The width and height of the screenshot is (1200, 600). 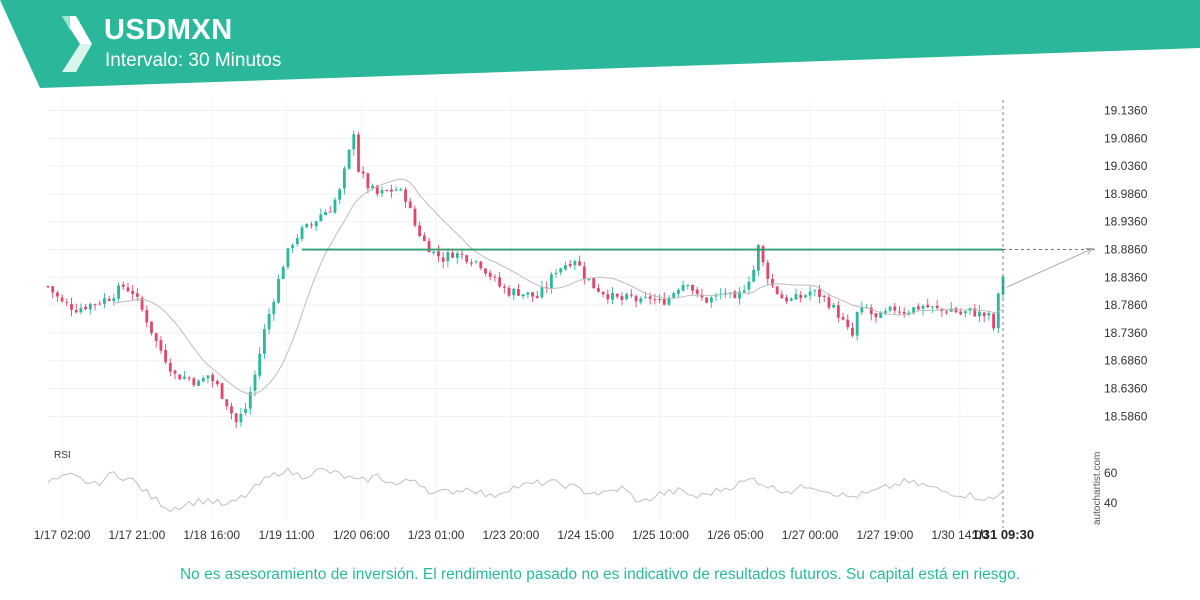 I want to click on rsi-axis-labels: 60 40, so click(x=1111, y=488).